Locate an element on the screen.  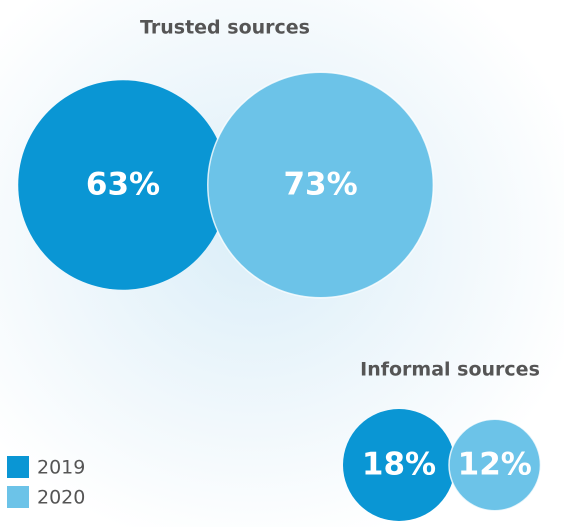
value-label: 73% is located at coordinates (320, 185).